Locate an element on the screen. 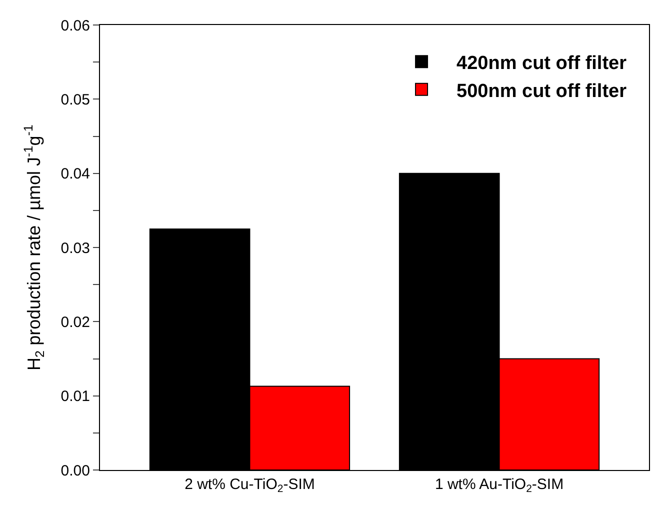 This screenshot has width=657, height=520. y-tick-label: 0.04 is located at coordinates (75, 174).